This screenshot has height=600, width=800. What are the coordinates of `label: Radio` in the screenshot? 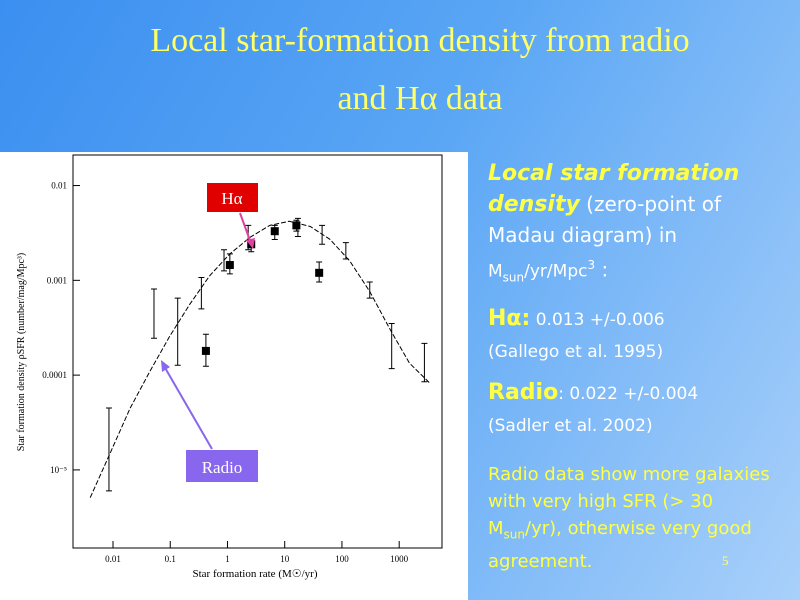 It's located at (523, 392).